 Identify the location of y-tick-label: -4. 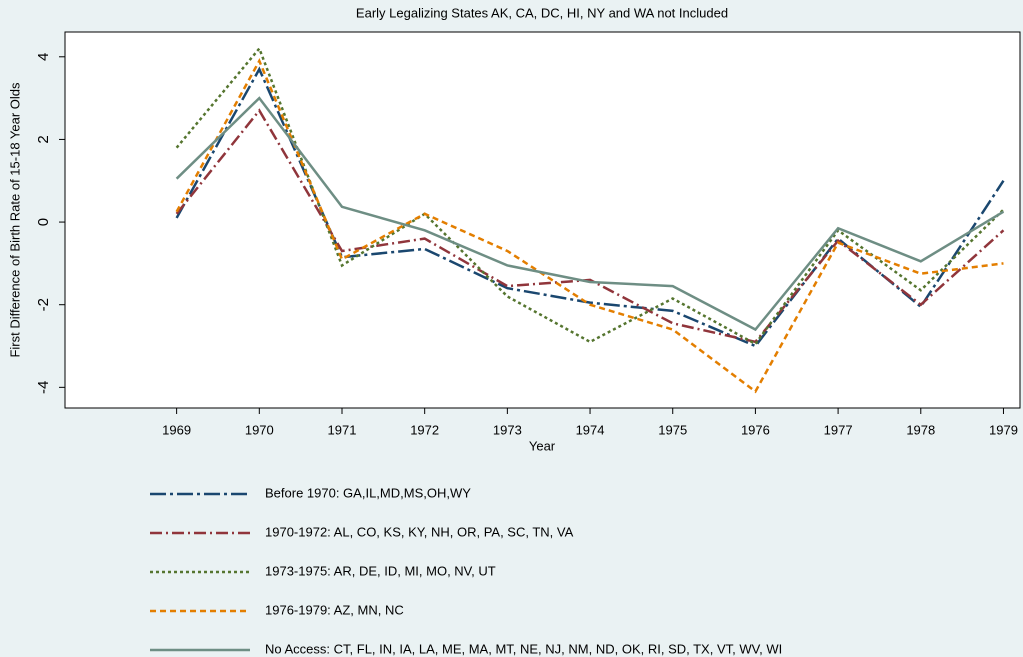
(43, 387).